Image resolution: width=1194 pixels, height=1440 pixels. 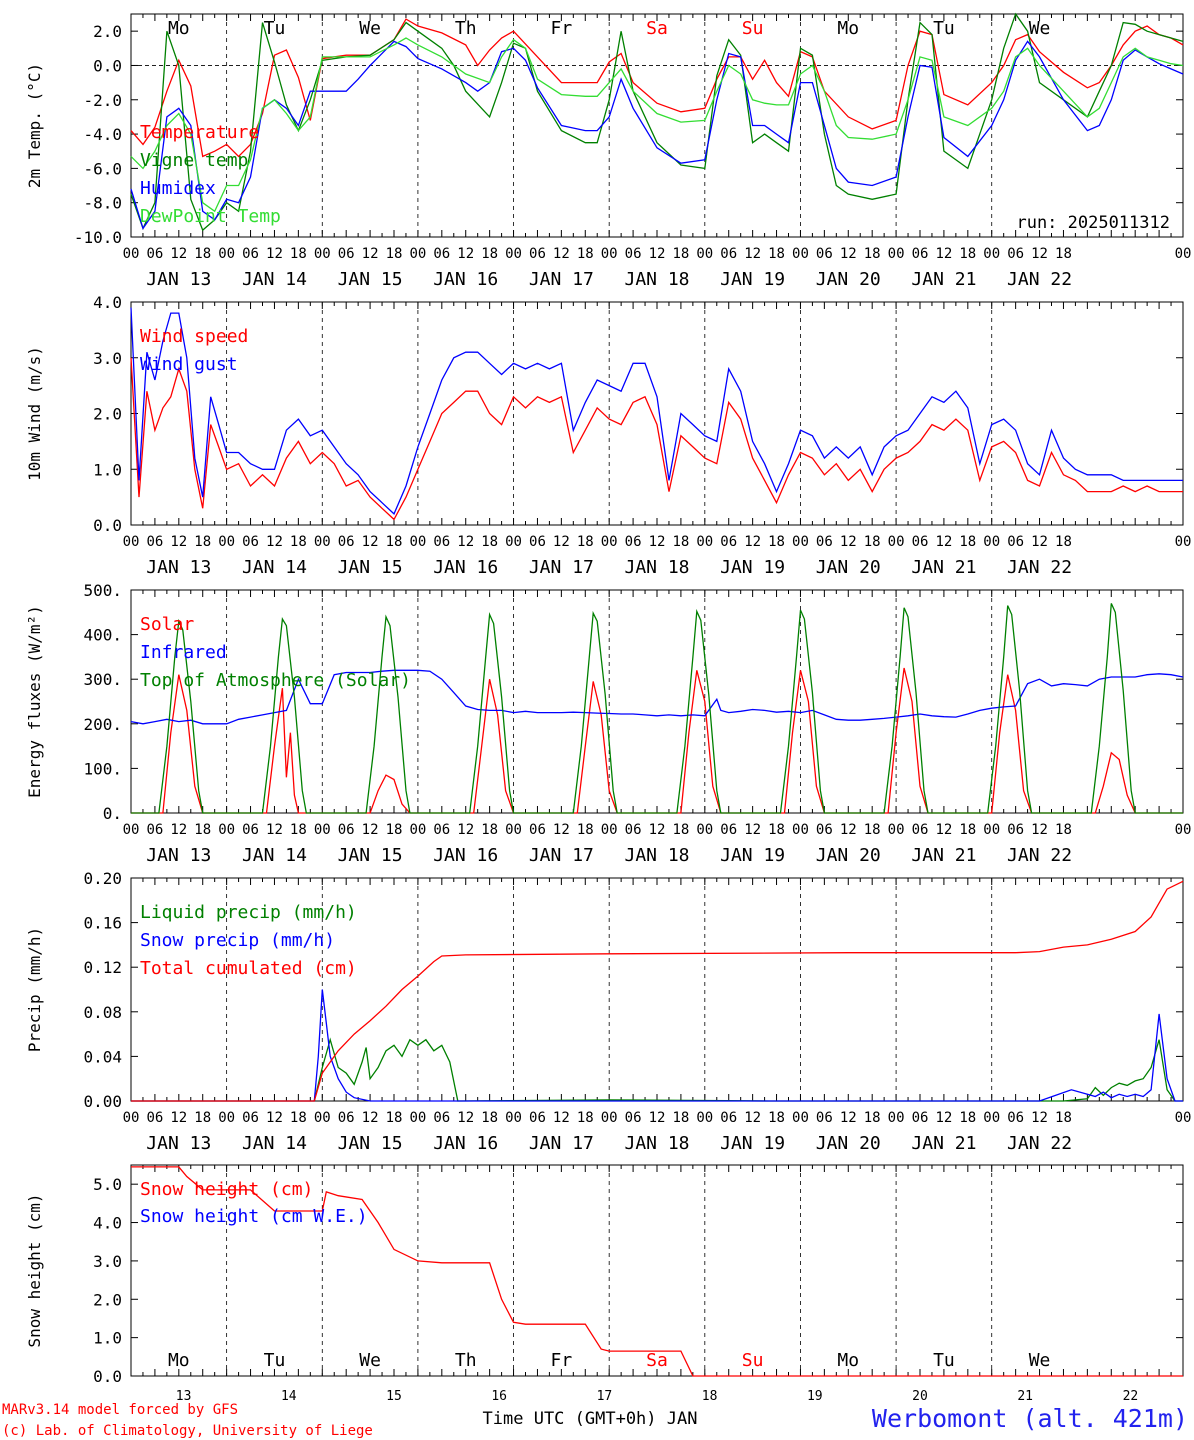 I want to click on y-axis-title: Energy fluxes (W/m²), so click(x=34, y=701).